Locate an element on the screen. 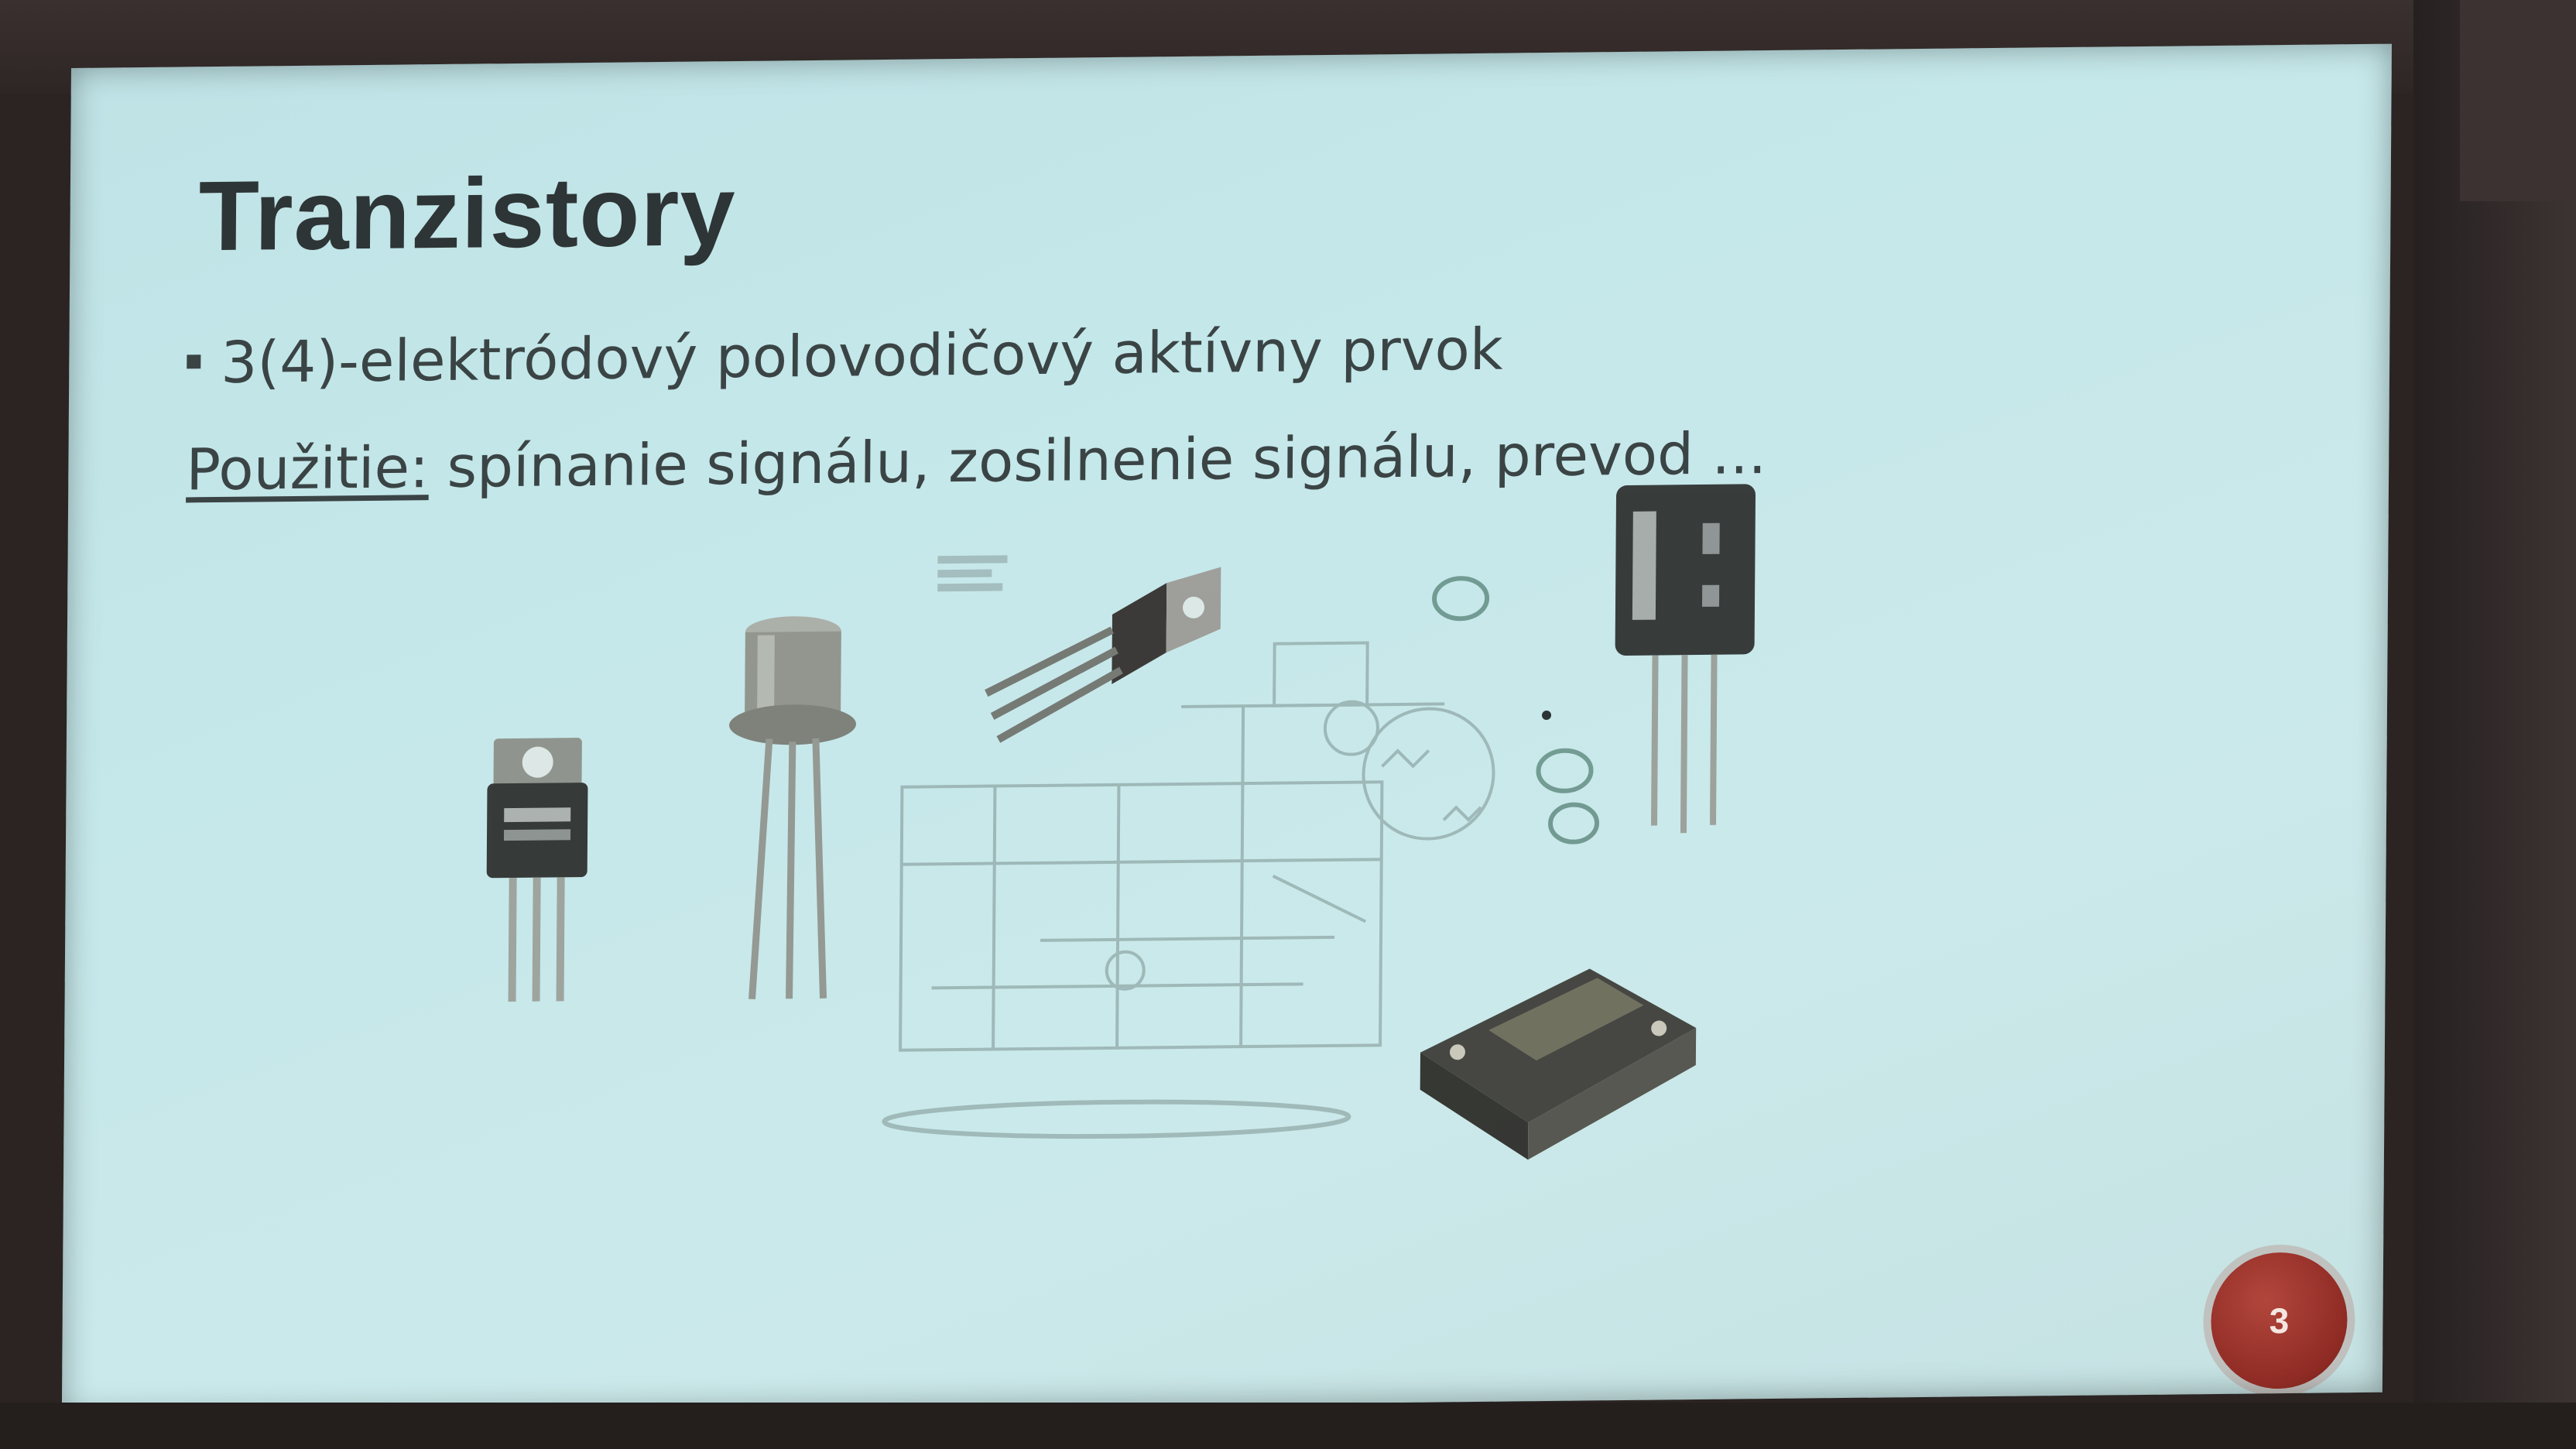 The height and width of the screenshot is (1449, 2576). ic-chip-image is located at coordinates (1558, 1064).